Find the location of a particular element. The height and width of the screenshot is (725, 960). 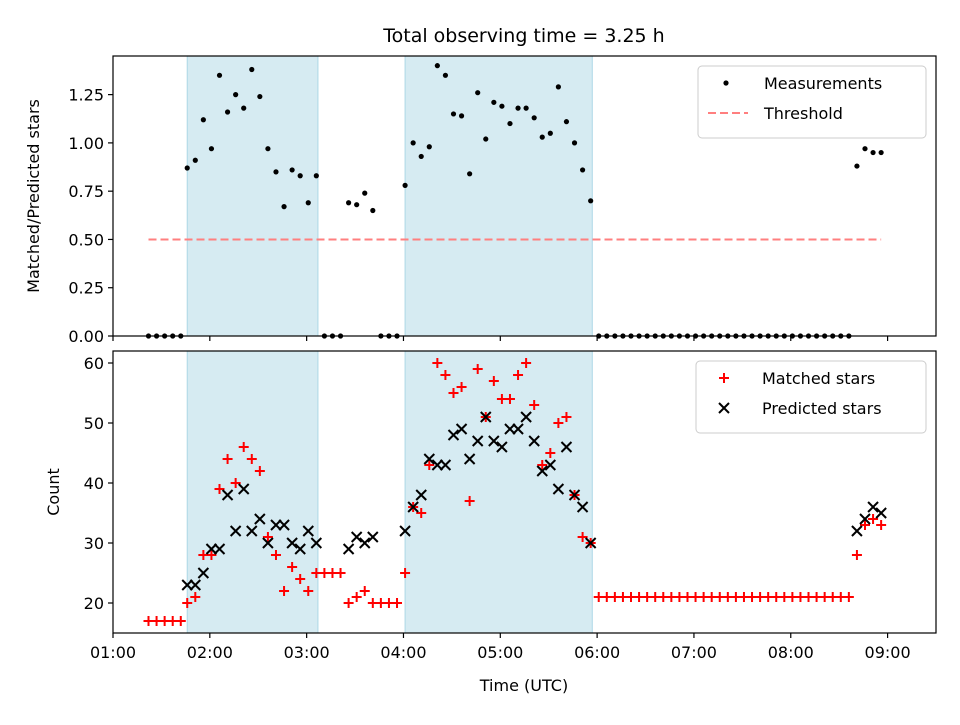

chart-title: Total observing time = 3.25 h is located at coordinates (523, 36).